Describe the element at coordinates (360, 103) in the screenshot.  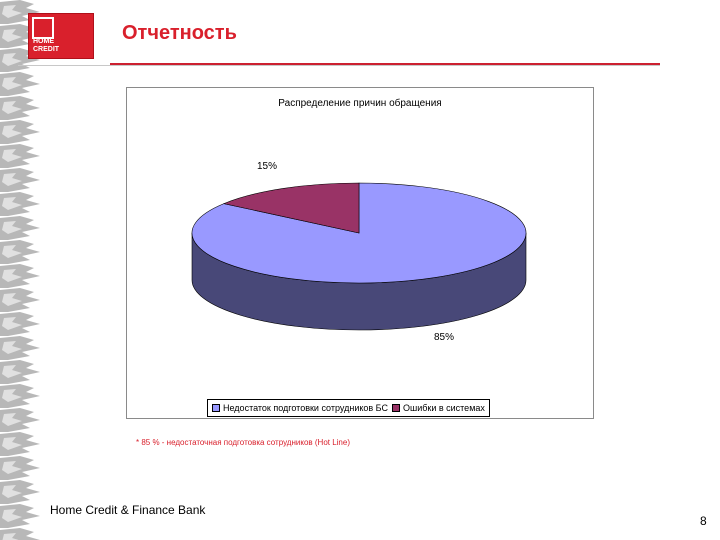
I see `chart-title: Распределение причин обращения` at that location.